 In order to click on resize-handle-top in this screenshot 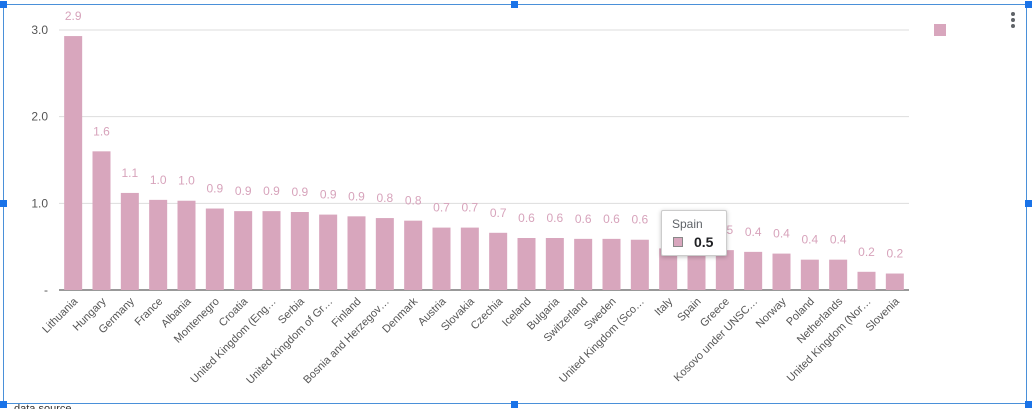, I will do `click(514, 4)`.